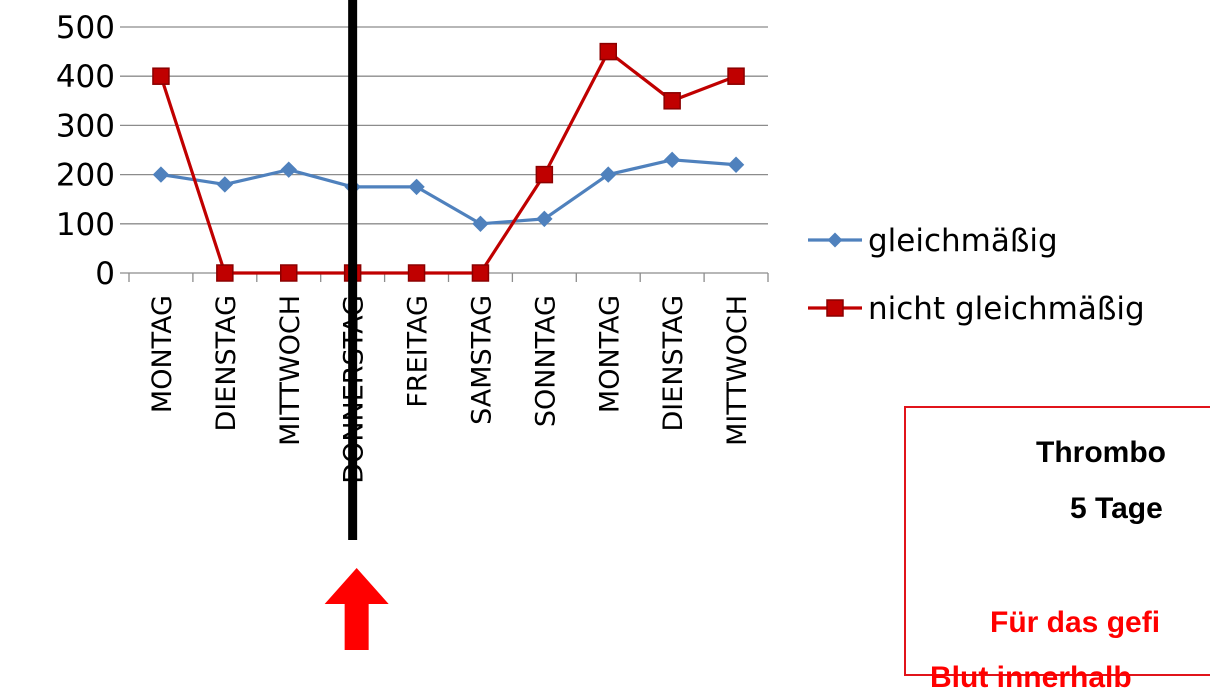  I want to click on x-tick-label: SONNTAG, so click(545, 361).